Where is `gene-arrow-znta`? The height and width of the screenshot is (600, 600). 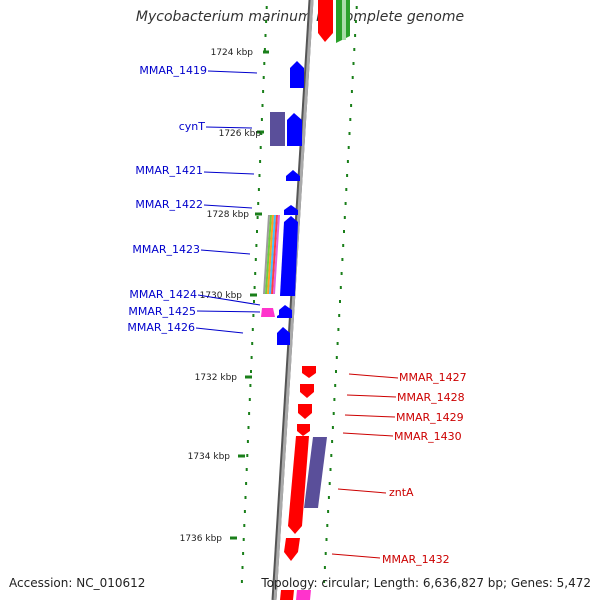 gene-arrow-znta is located at coordinates (298, 485).